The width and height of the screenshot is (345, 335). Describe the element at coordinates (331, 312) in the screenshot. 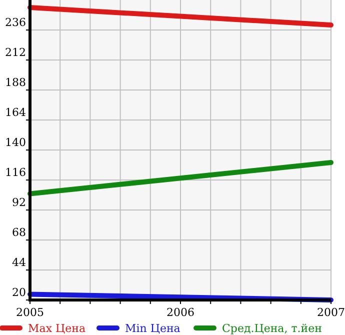

I see `x-tick-label: 2007` at that location.